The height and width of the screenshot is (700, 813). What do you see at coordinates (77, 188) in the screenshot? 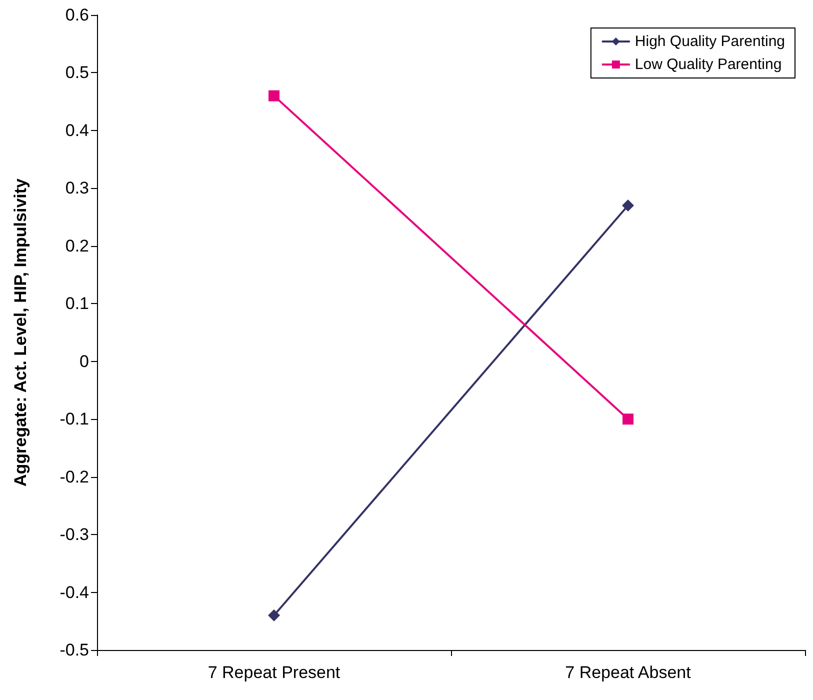
I see `y-tick-label: 0.3` at bounding box center [77, 188].